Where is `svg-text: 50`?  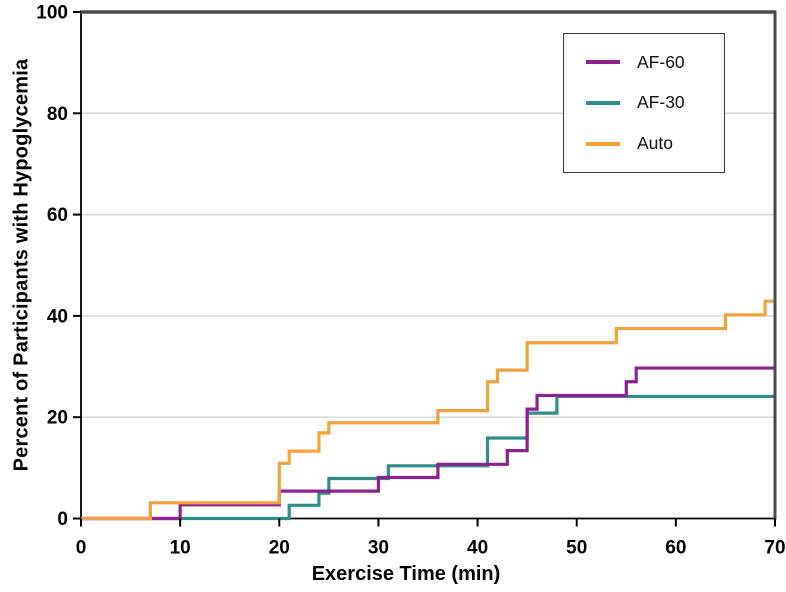
svg-text: 50 is located at coordinates (576, 548).